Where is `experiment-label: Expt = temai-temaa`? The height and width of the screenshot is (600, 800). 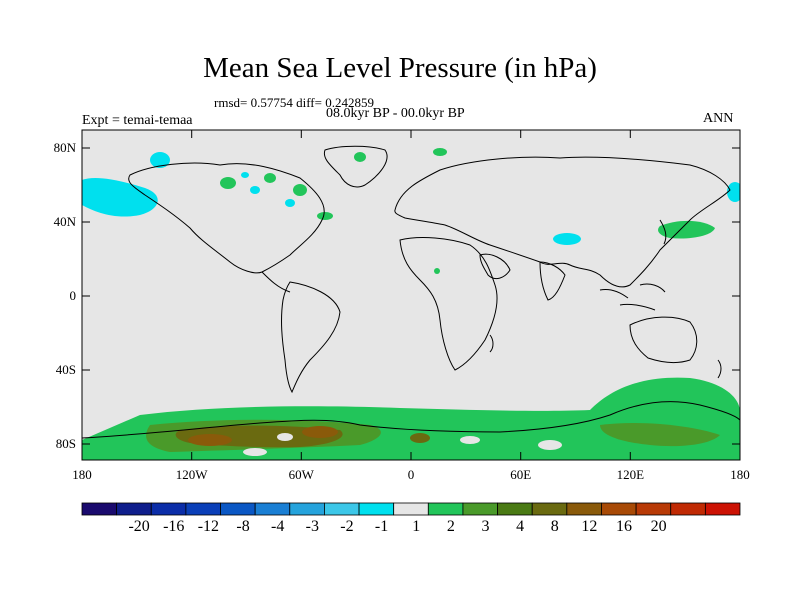 experiment-label: Expt = temai-temaa is located at coordinates (137, 120).